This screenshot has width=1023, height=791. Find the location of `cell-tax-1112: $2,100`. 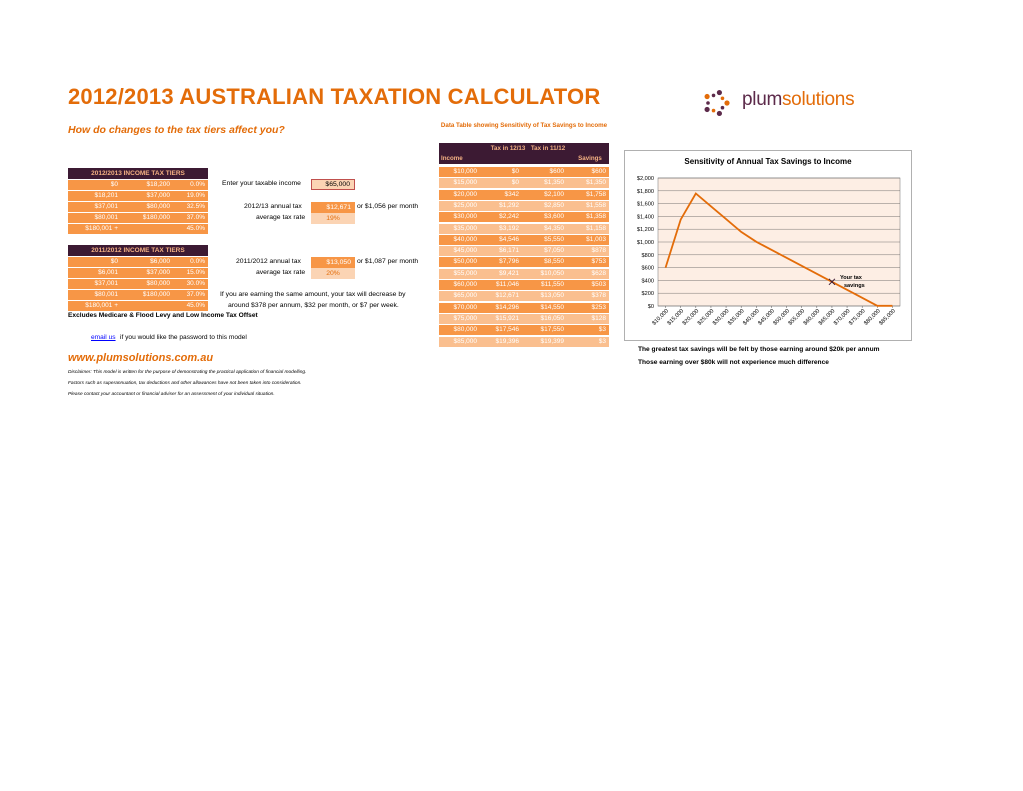

cell-tax-1112: $2,100 is located at coordinates (554, 194).